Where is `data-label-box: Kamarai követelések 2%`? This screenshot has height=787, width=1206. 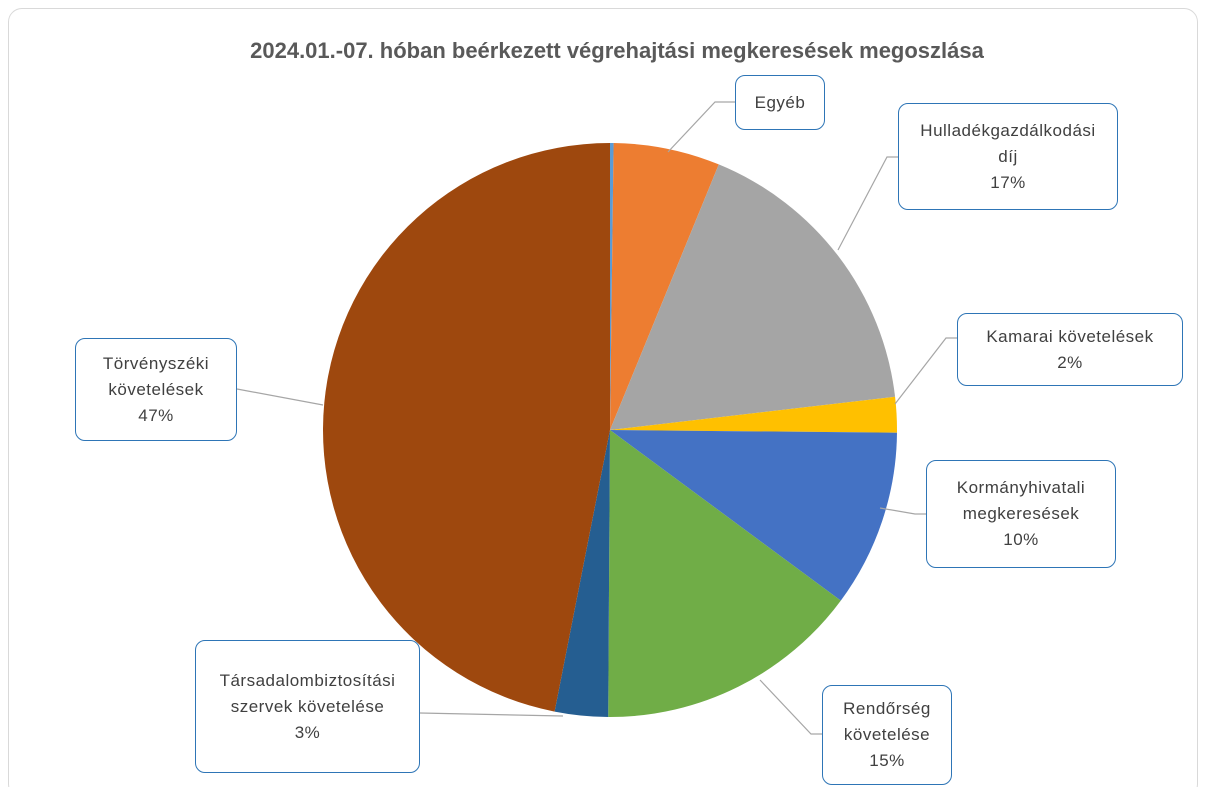 data-label-box: Kamarai követelések 2% is located at coordinates (1070, 349).